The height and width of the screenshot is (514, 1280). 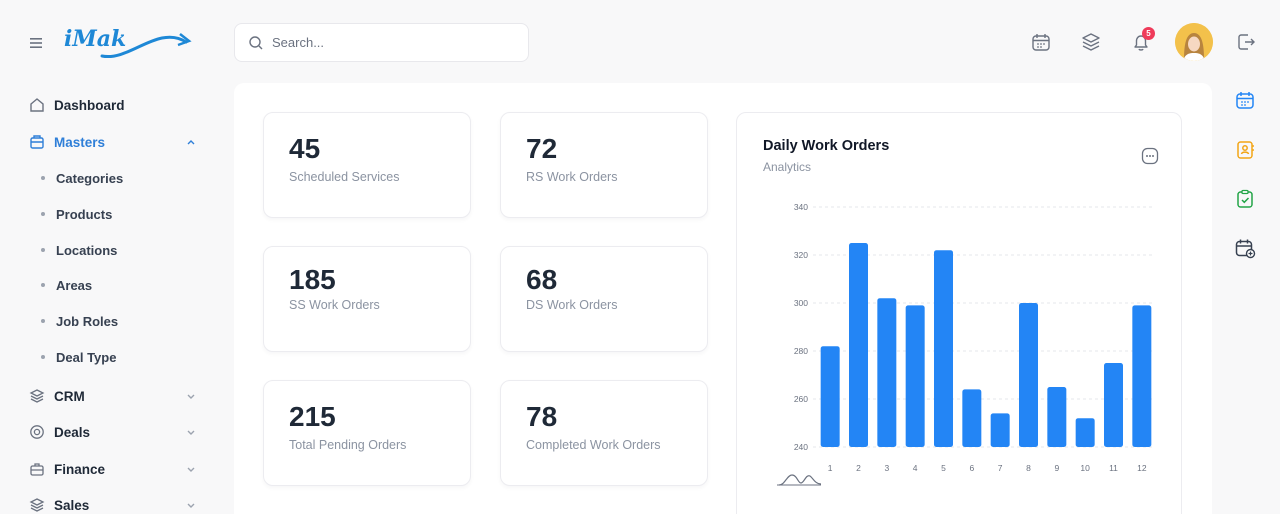 I want to click on more-options-icon, so click(x=1150, y=156).